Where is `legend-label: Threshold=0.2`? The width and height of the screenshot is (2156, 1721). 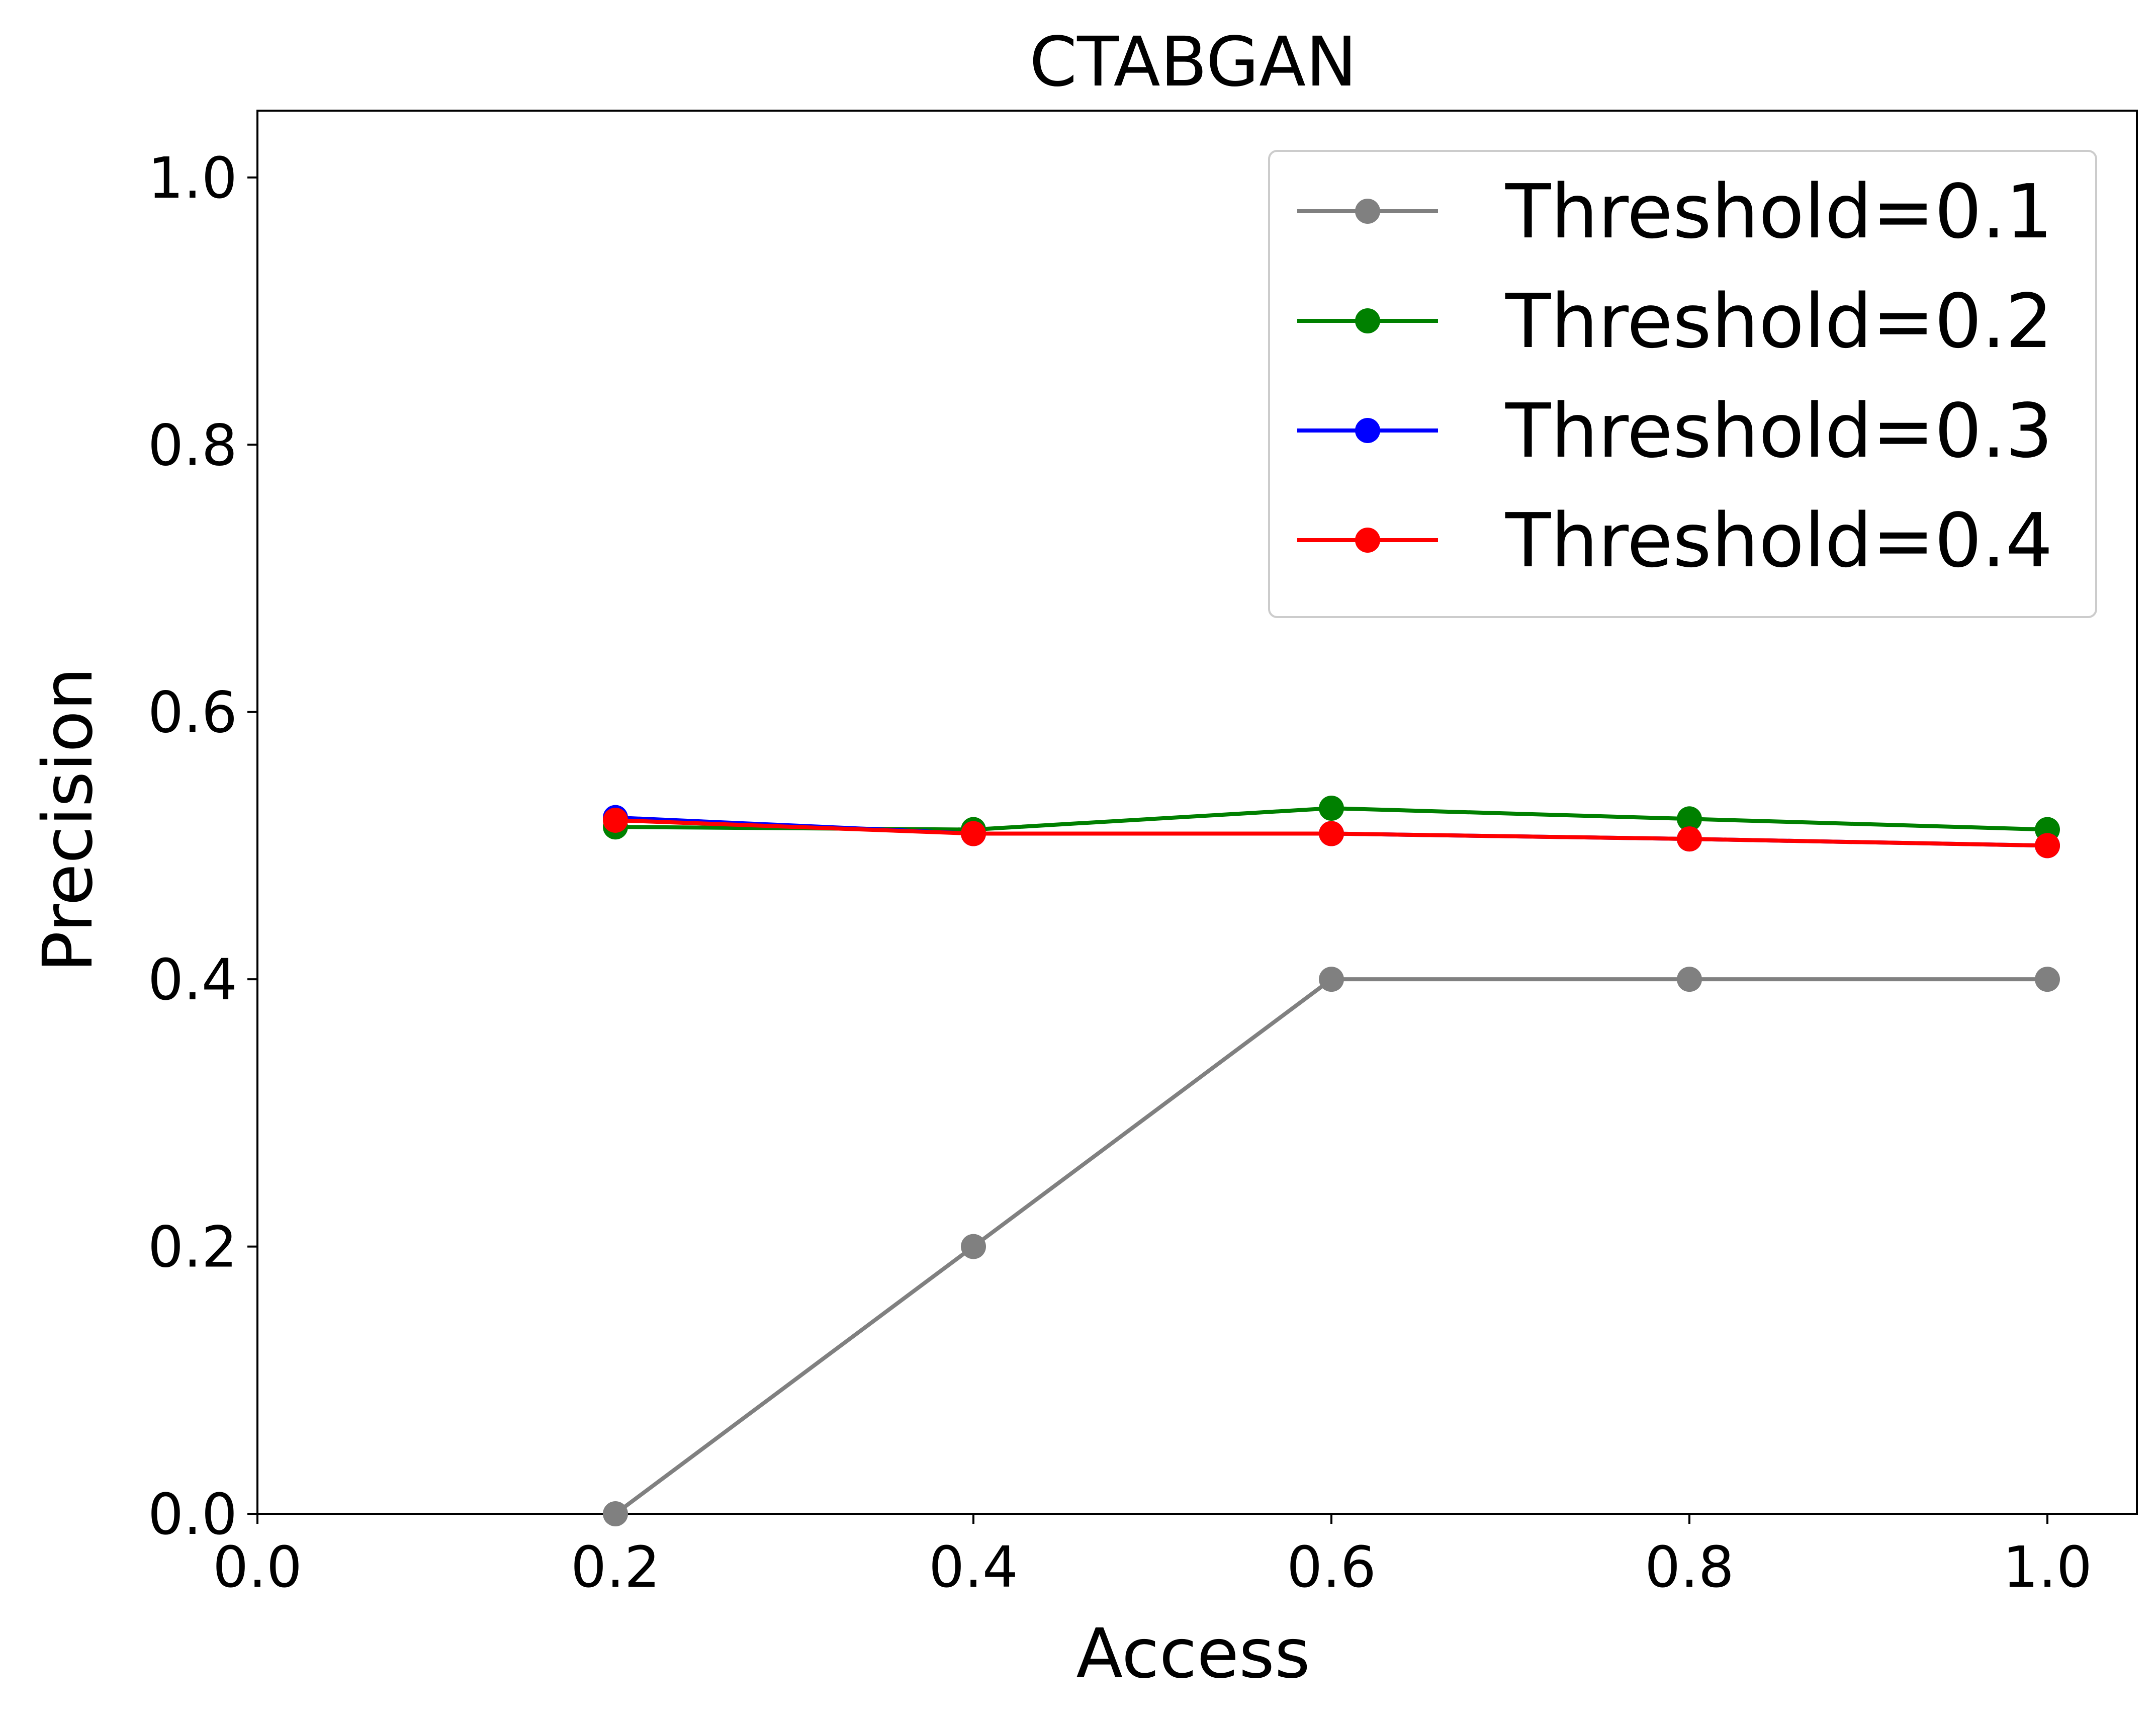 legend-label: Threshold=0.2 is located at coordinates (1779, 321).